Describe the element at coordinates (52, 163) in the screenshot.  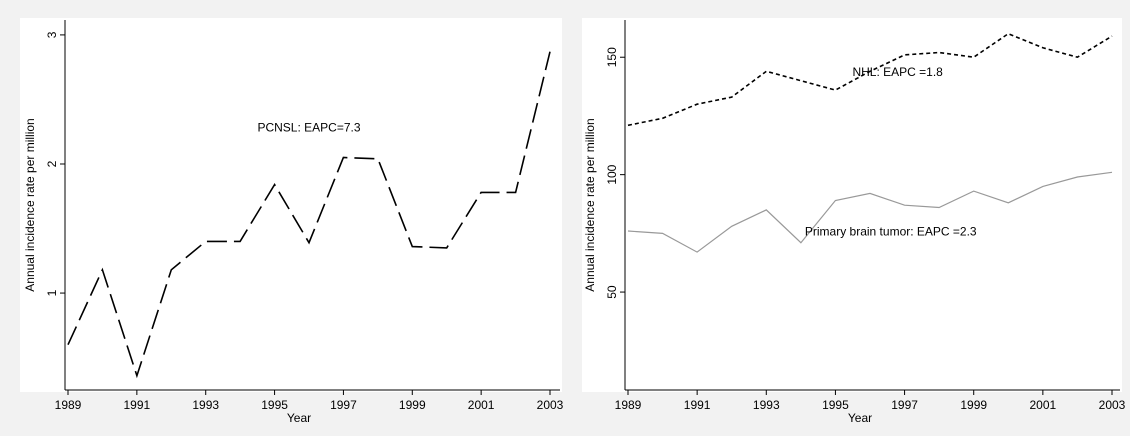
I see `y-tick-label: 2` at that location.